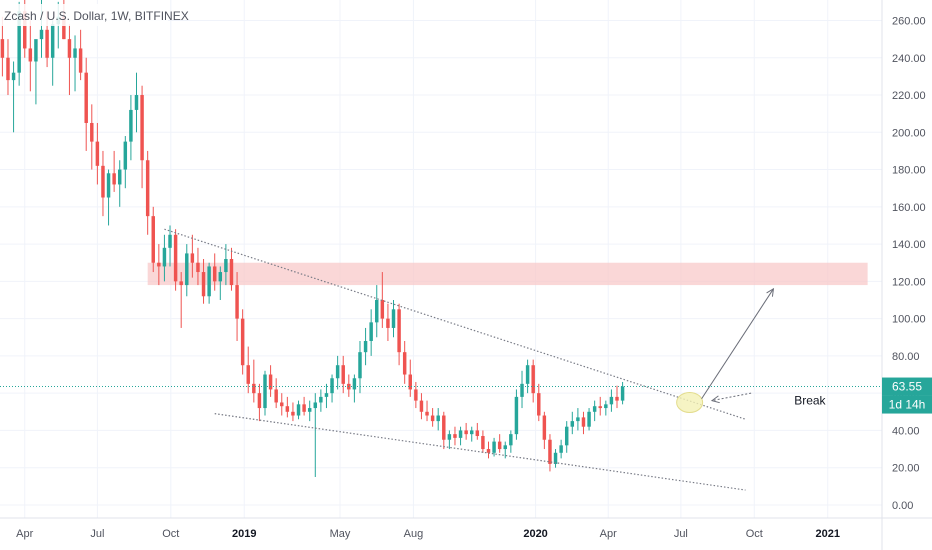 This screenshot has width=932, height=550. Describe the element at coordinates (97, 534) in the screenshot. I see `x-tick-label: Jul` at that location.